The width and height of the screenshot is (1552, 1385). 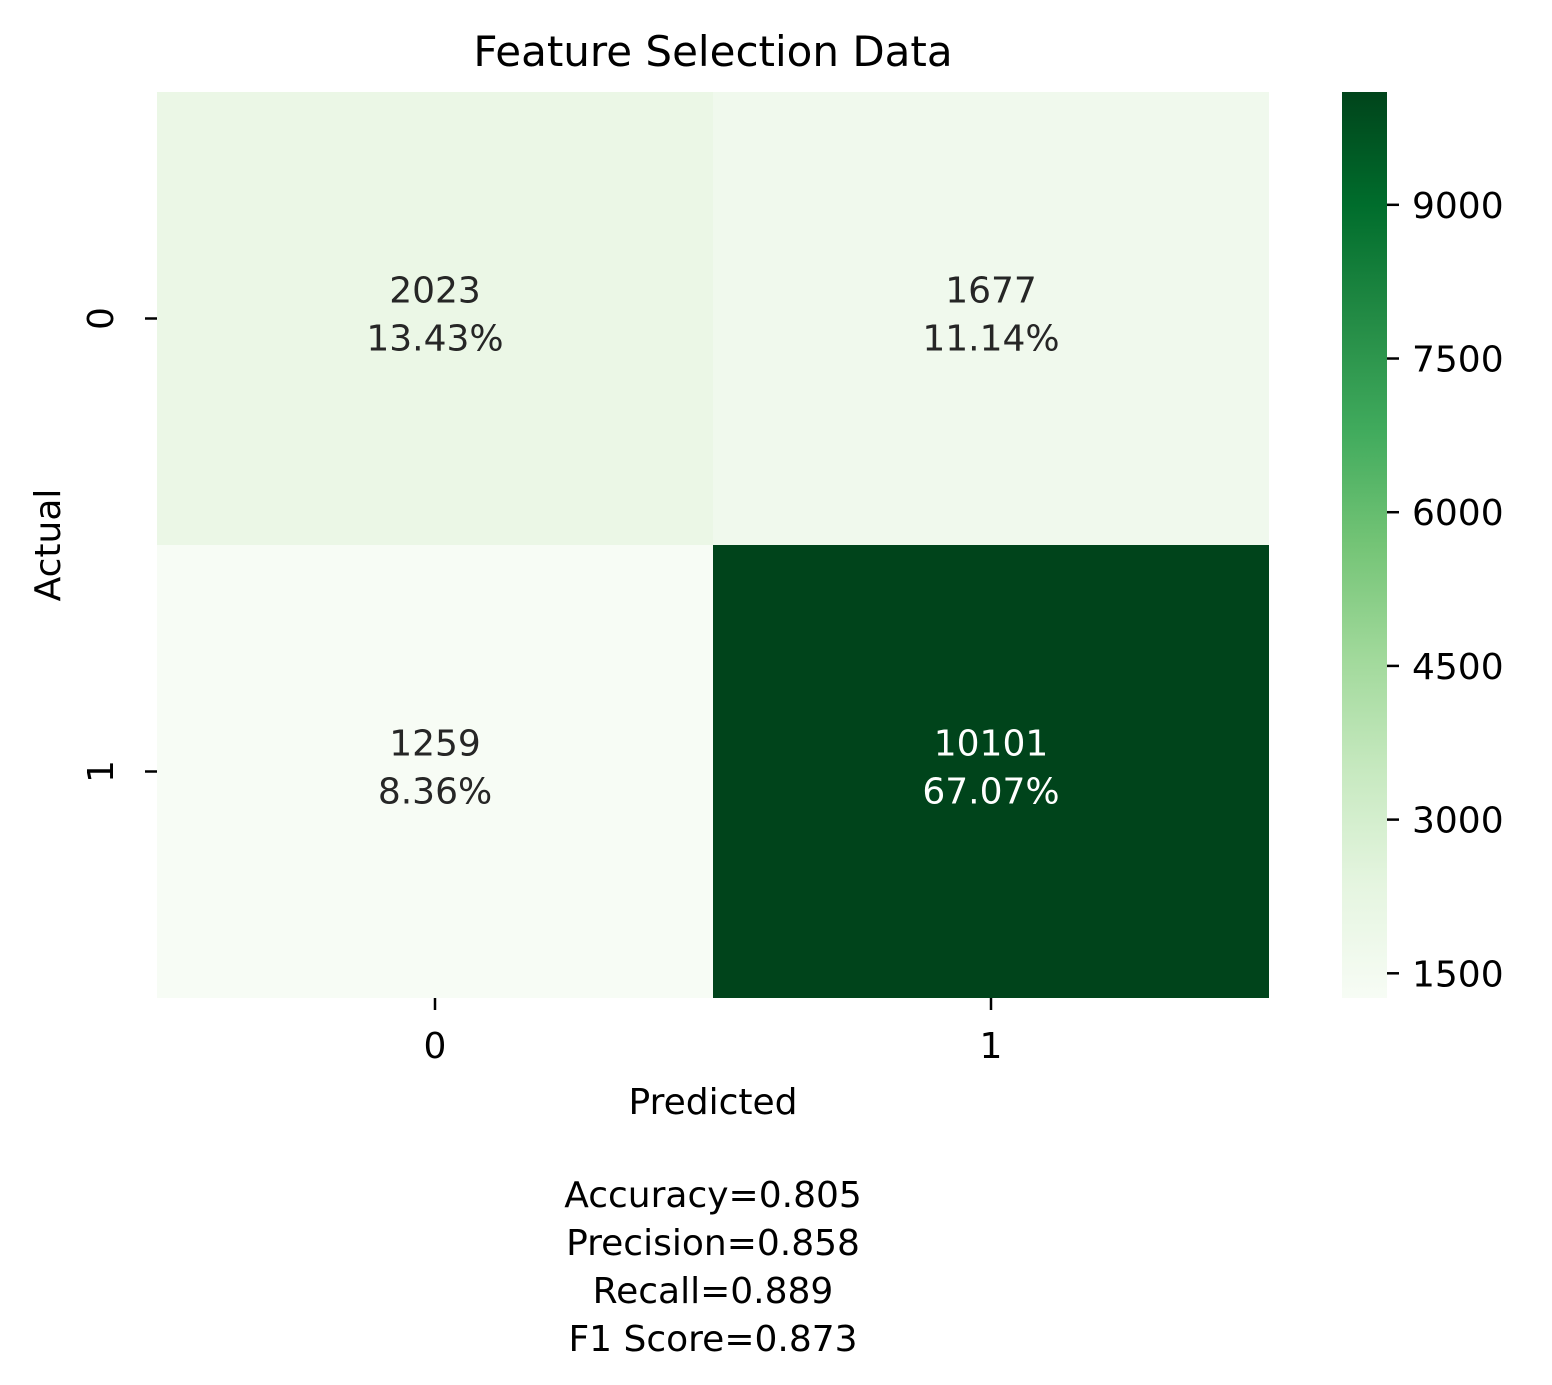 I want to click on cell-percent-label: 13.43%, so click(x=434, y=339).